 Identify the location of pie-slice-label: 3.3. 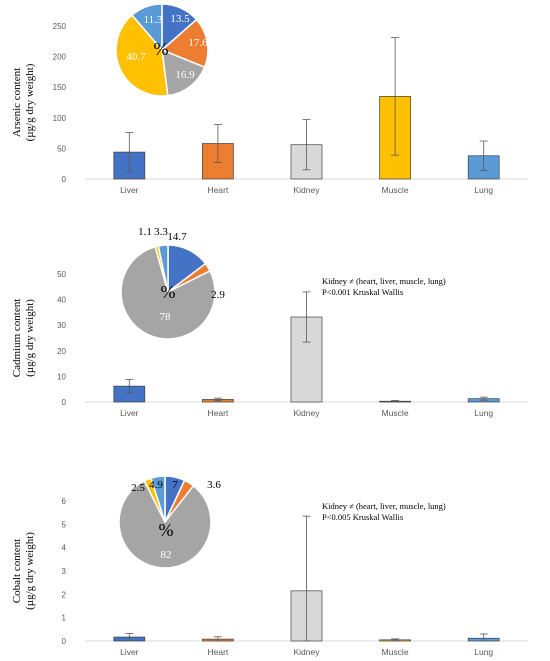
(161, 232).